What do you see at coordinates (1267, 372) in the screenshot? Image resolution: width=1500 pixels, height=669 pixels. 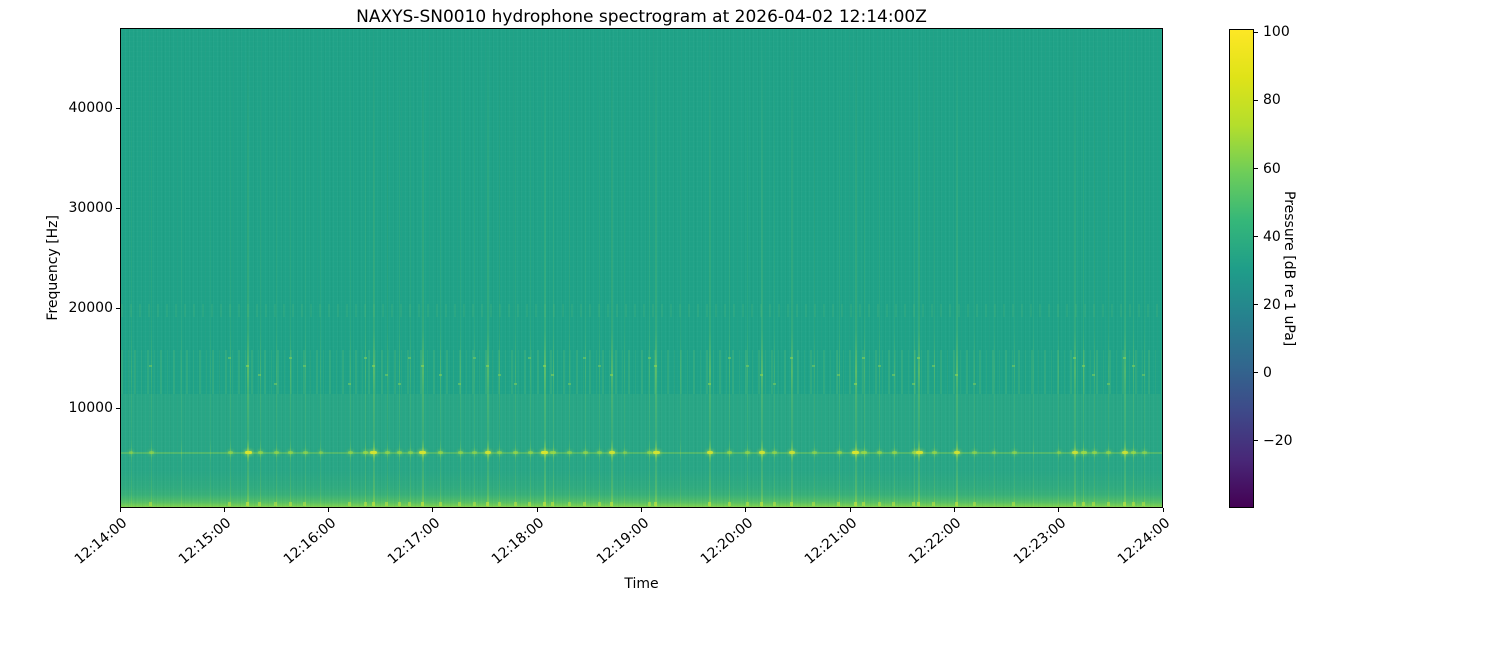 I see `colorbar-tick-label: 0` at bounding box center [1267, 372].